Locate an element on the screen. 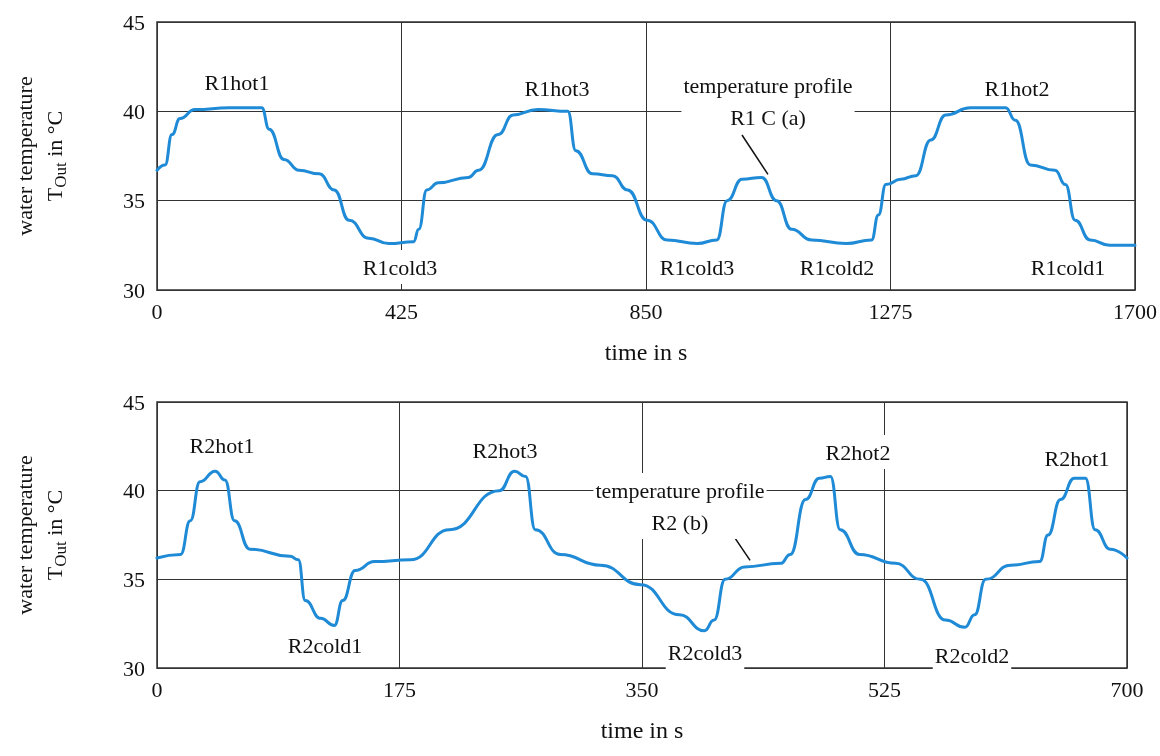  x-tick-label: 1700 is located at coordinates (1135, 311).